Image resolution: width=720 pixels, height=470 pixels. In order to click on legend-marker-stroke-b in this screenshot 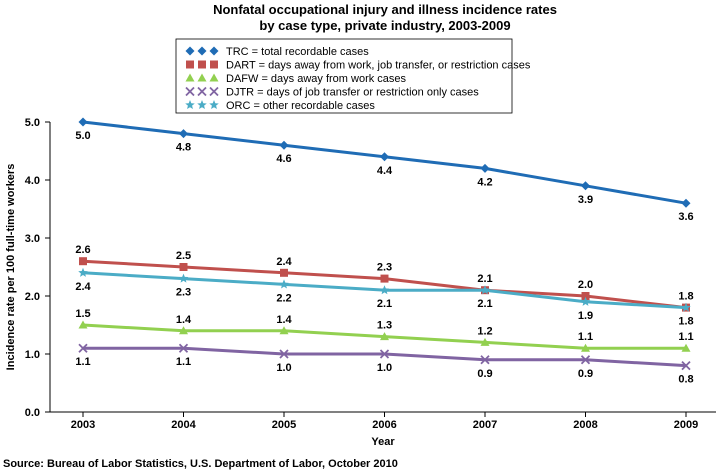, I will do `click(202, 91)`.